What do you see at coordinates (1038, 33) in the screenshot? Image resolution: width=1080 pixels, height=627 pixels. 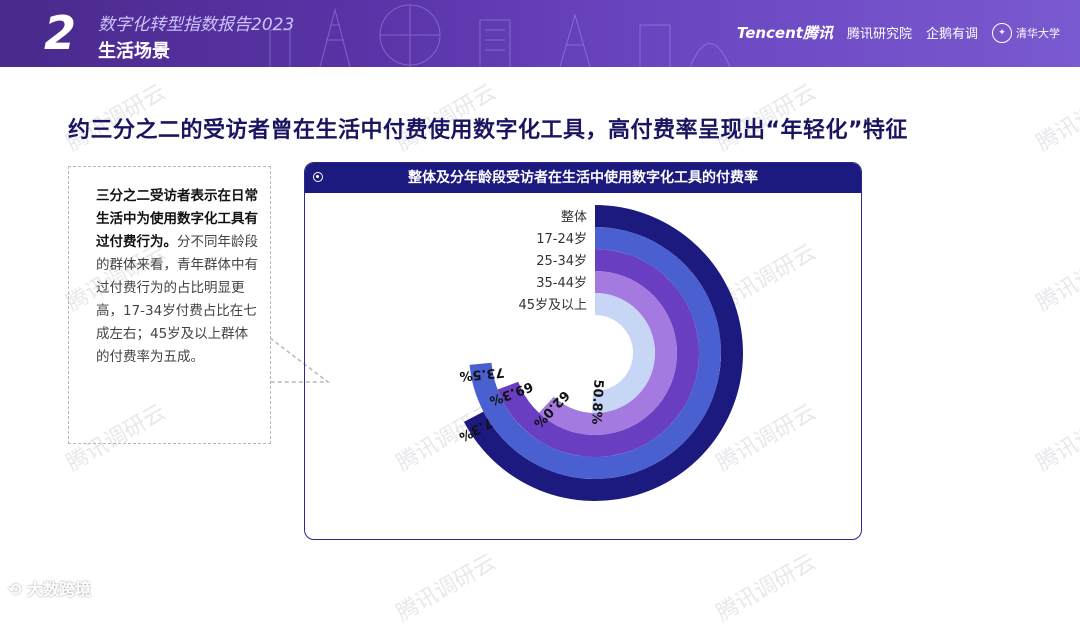 I see `tsinghua-name: 清华大学` at bounding box center [1038, 33].